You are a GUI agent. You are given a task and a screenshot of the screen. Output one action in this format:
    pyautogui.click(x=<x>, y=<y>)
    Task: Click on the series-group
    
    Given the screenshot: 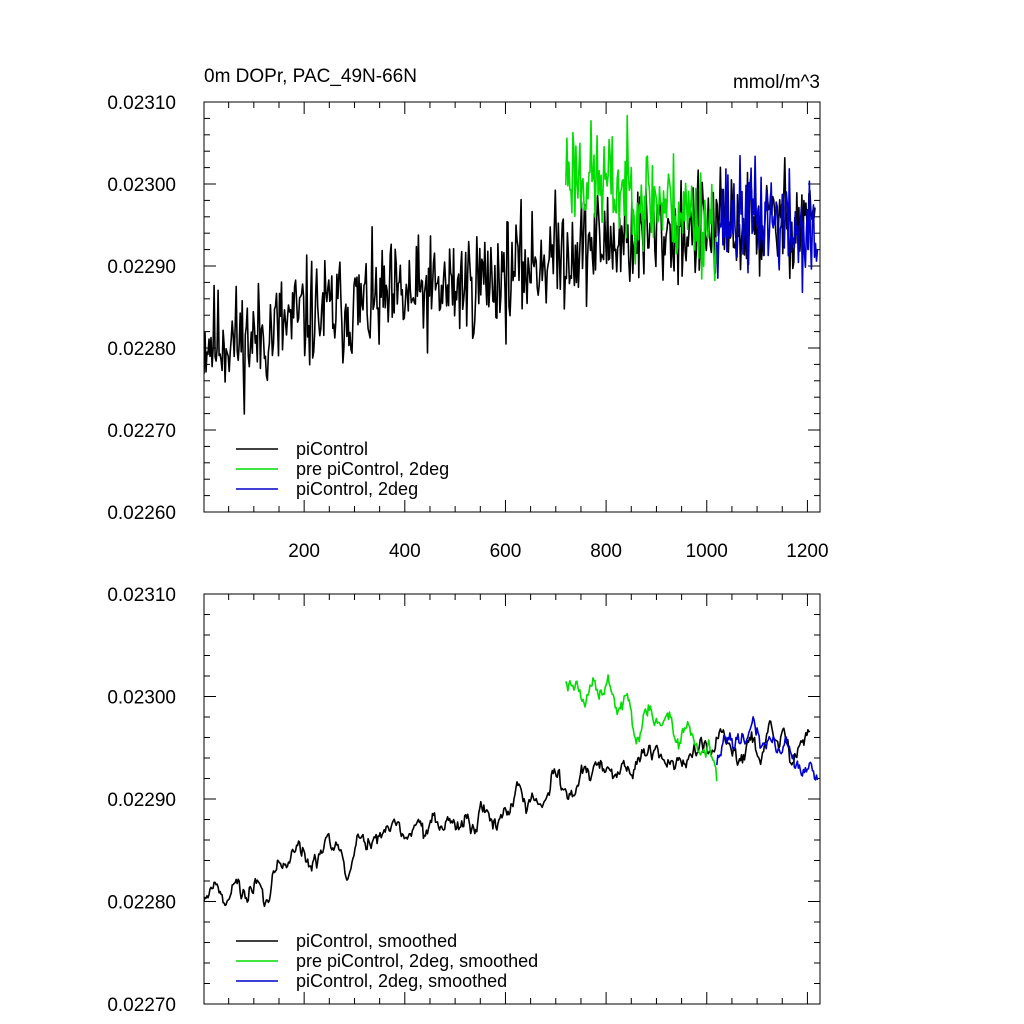 What is the action you would take?
    pyautogui.click(x=511, y=791)
    